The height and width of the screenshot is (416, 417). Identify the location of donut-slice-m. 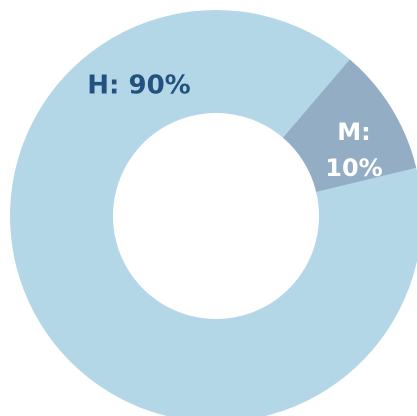
(349, 125).